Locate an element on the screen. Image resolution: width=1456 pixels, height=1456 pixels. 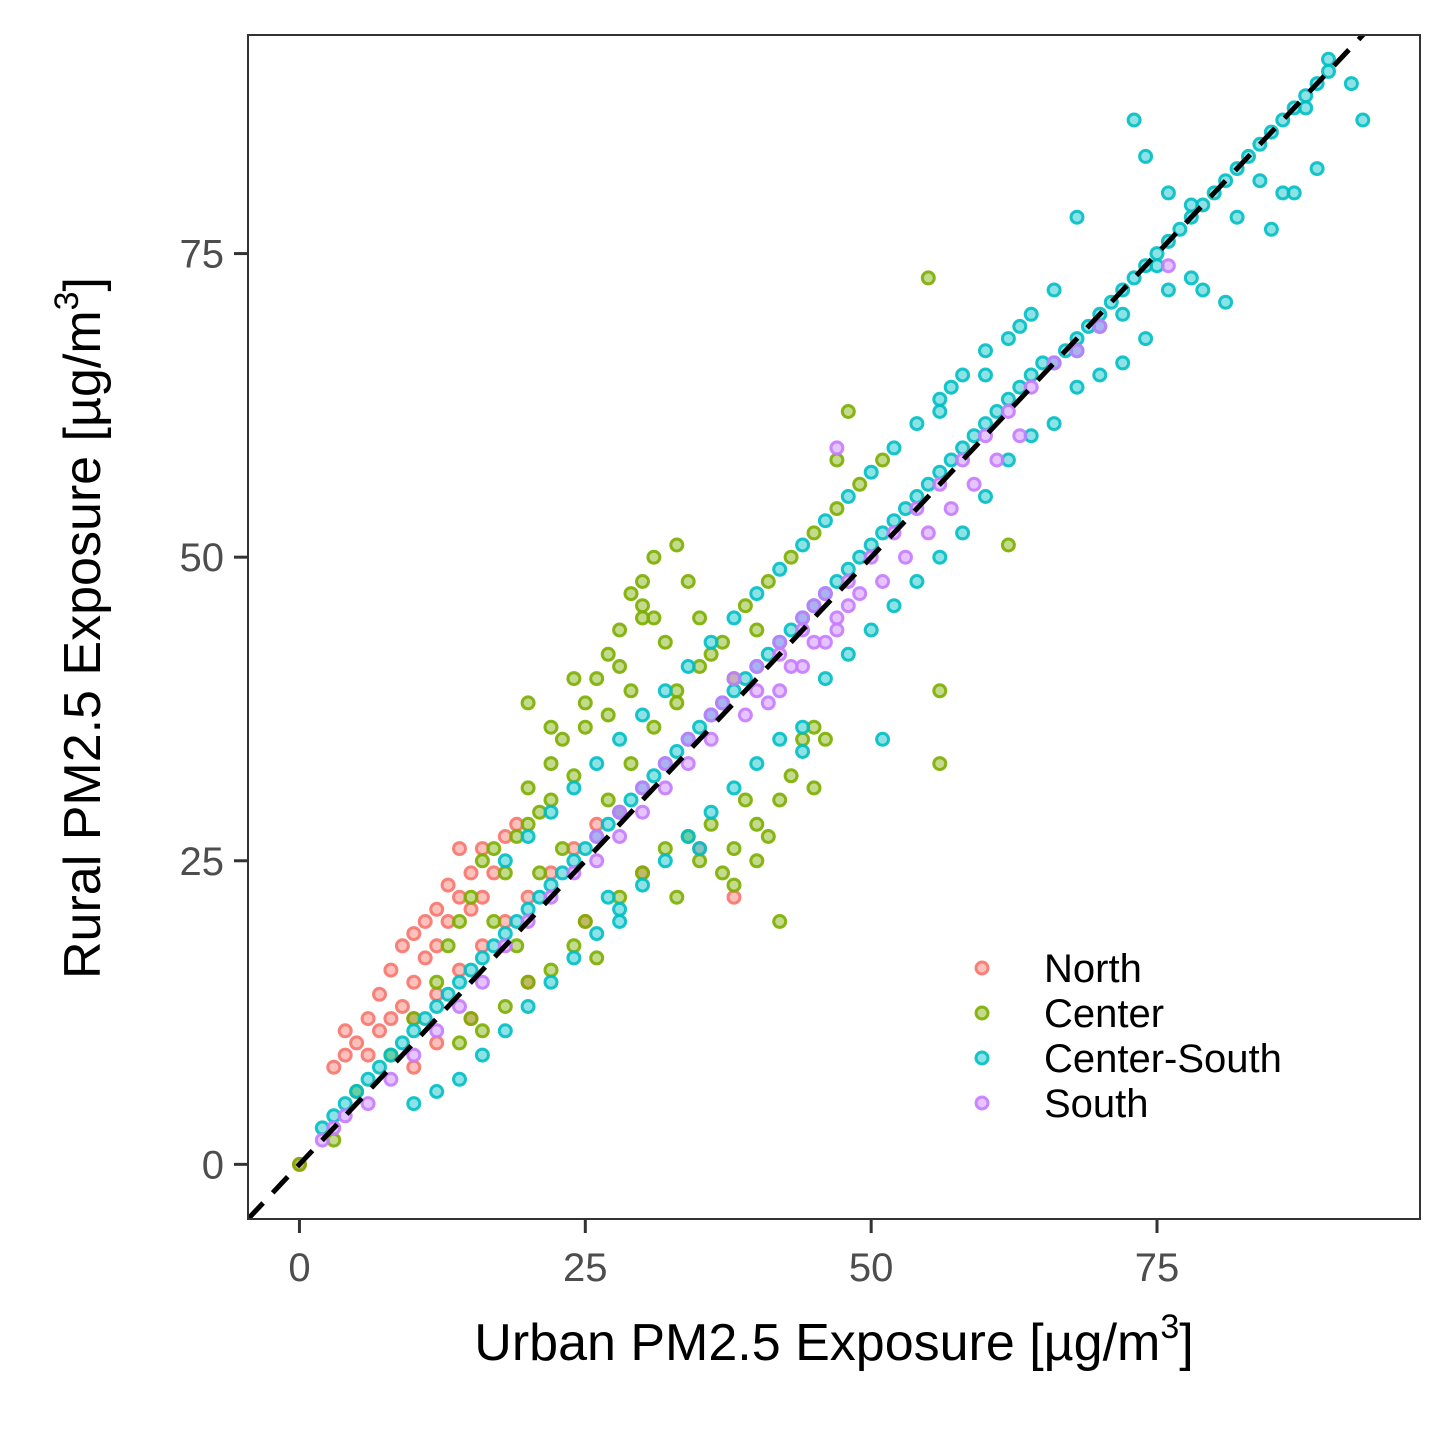
x-axis-title-superscript: 3 is located at coordinates (1169, 1327).